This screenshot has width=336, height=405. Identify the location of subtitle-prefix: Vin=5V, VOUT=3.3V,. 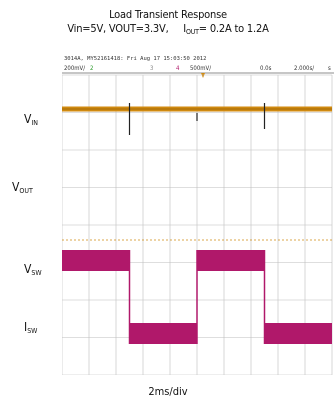
(118, 28).